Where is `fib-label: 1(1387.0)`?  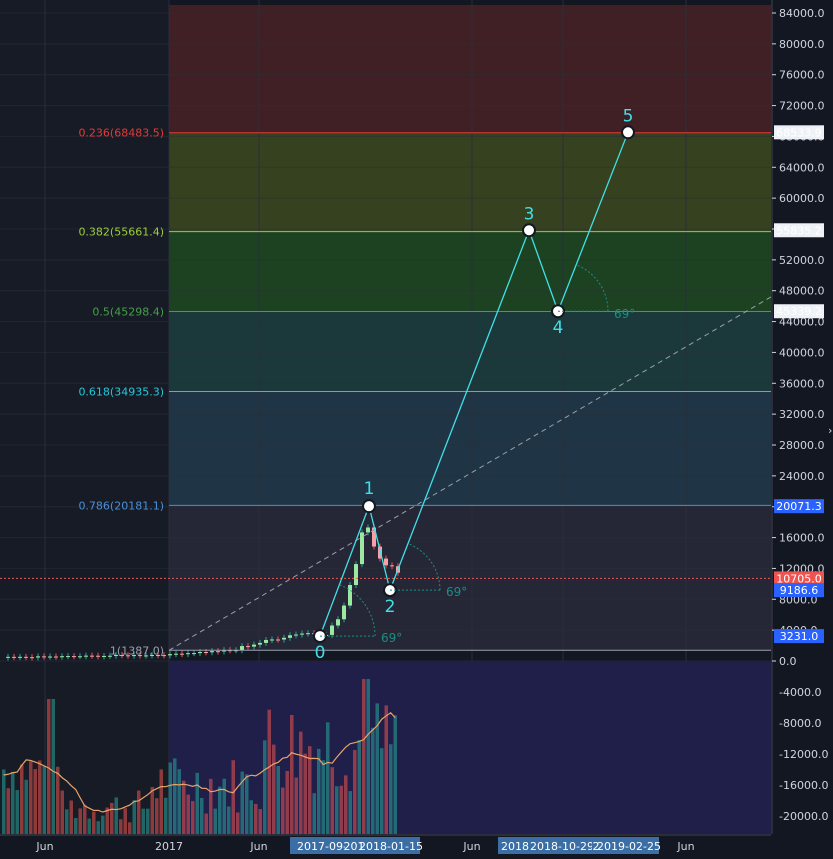 fib-label: 1(1387.0) is located at coordinates (137, 650).